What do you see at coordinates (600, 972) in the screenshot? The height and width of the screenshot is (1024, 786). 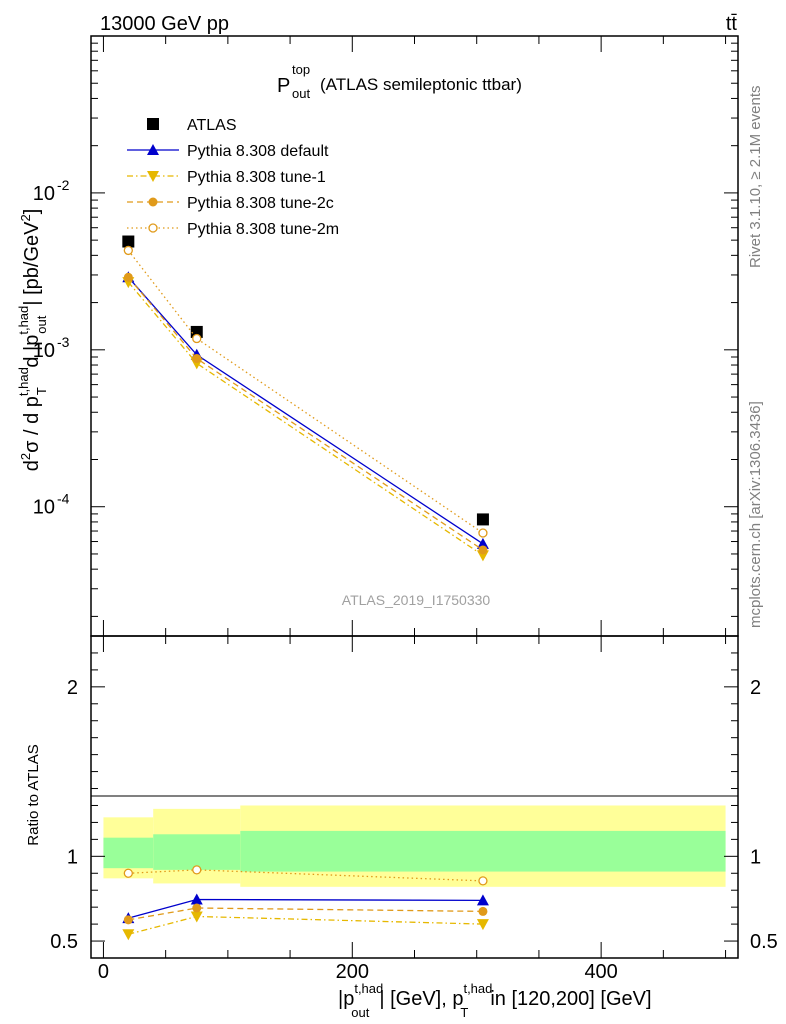 I see `x-tick-label: 400` at bounding box center [600, 972].